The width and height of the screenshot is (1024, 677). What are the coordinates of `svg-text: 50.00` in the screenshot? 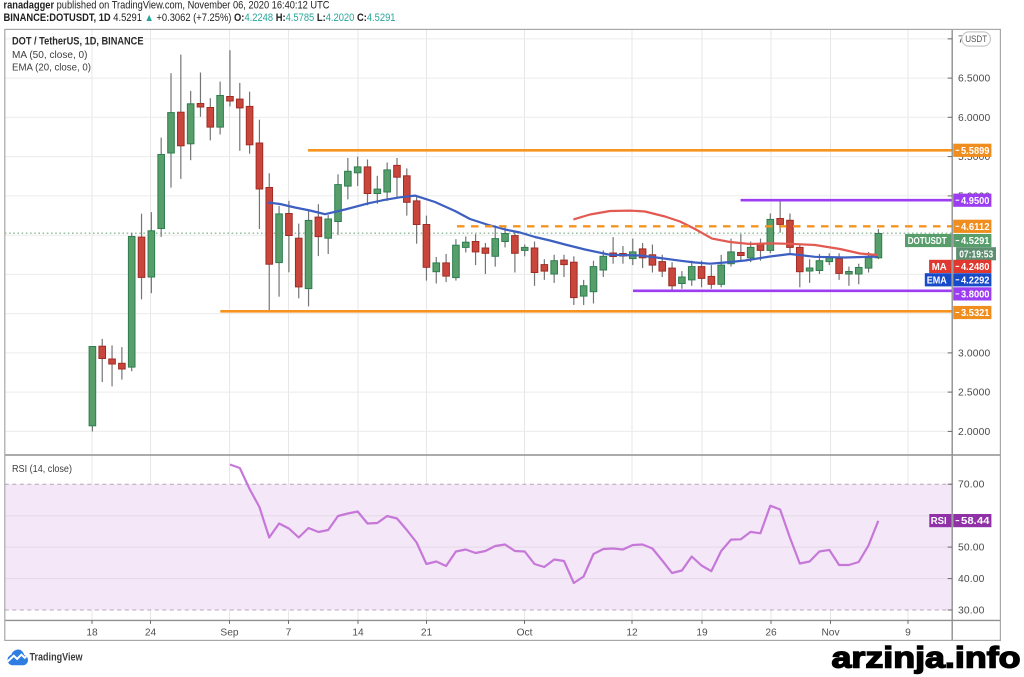 It's located at (971, 548).